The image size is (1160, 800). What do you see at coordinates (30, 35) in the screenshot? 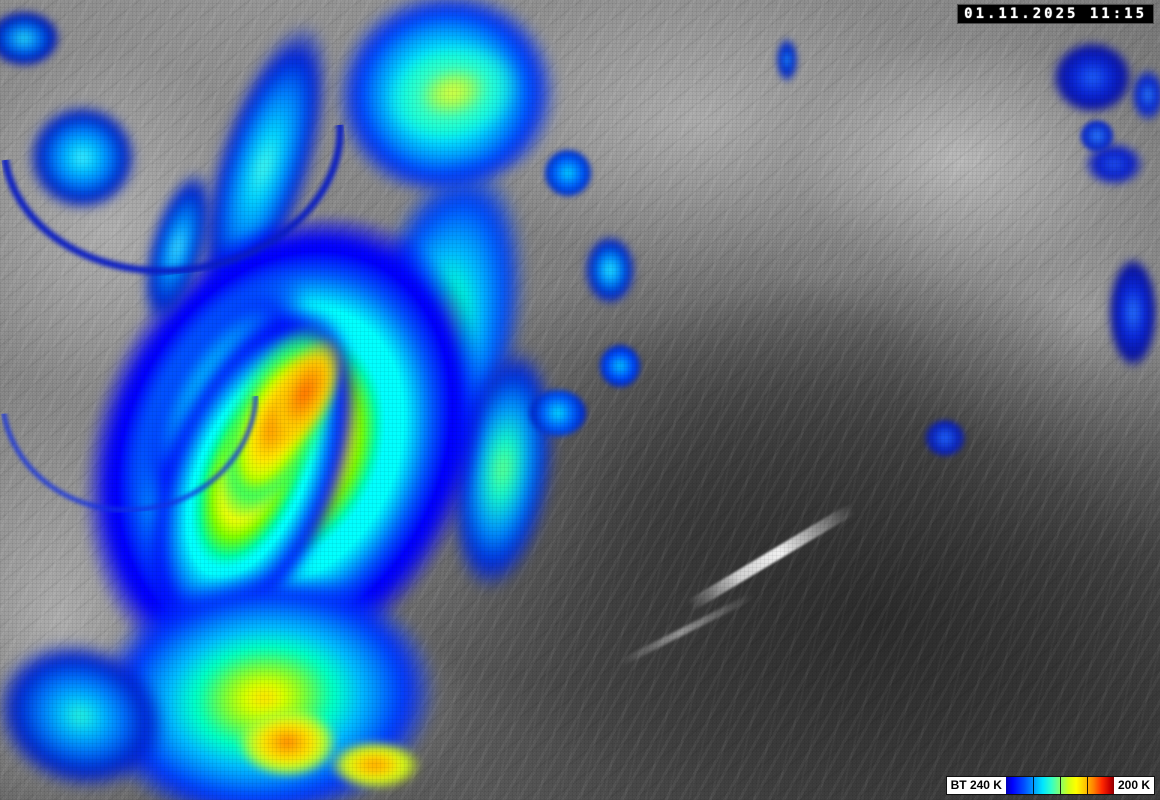
I see `cold-cloud-blob-nw-corner-cell` at bounding box center [30, 35].